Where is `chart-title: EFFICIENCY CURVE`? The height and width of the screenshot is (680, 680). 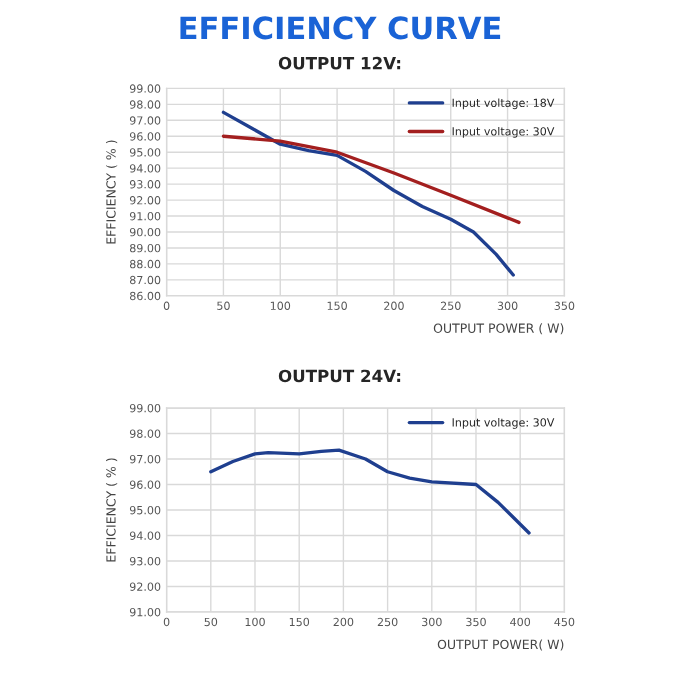
chart-title: EFFICIENCY CURVE is located at coordinates (340, 28).